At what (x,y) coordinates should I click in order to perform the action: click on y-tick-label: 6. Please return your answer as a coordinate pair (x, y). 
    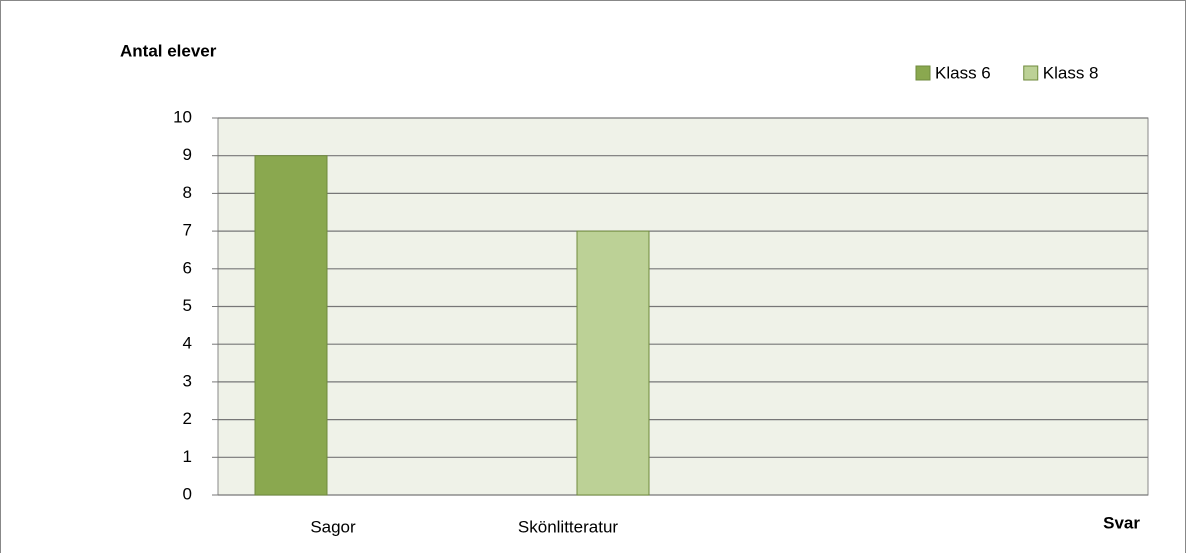
    Looking at the image, I should click on (187, 267).